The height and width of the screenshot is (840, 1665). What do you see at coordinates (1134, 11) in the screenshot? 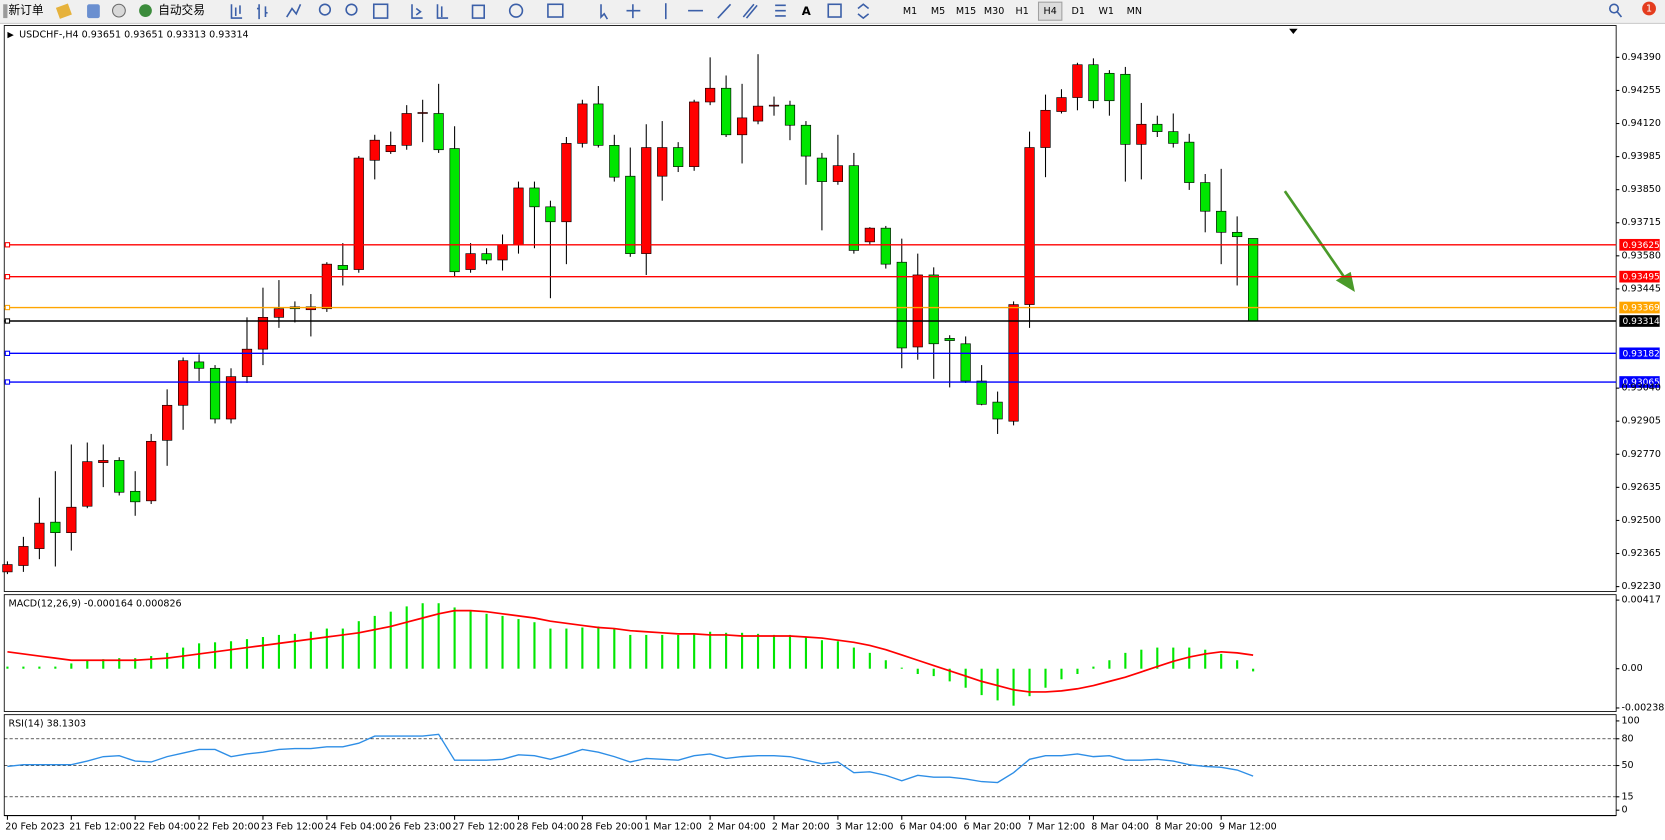
I see `timeframe-button: MN` at bounding box center [1134, 11].